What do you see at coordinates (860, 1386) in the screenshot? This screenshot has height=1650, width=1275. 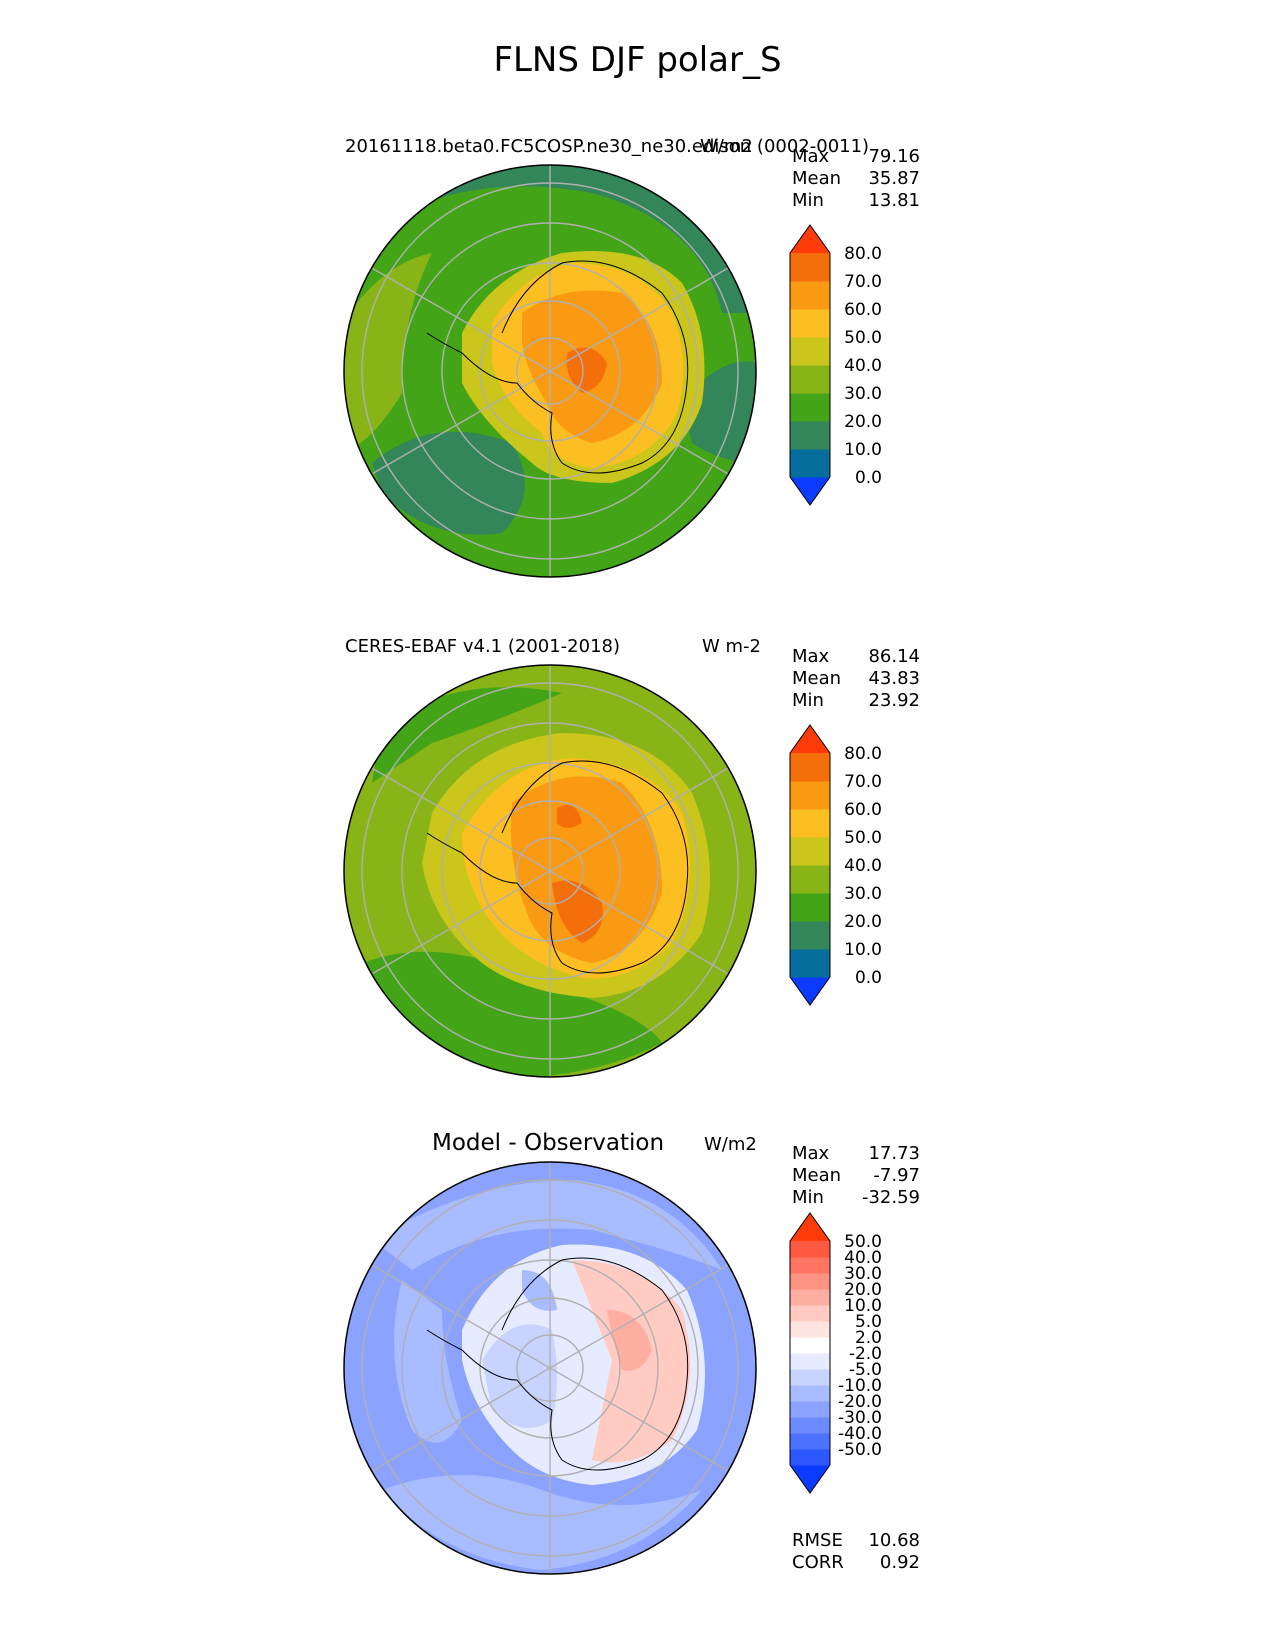 I see `colorbar-tick-label: -10.0` at bounding box center [860, 1386].